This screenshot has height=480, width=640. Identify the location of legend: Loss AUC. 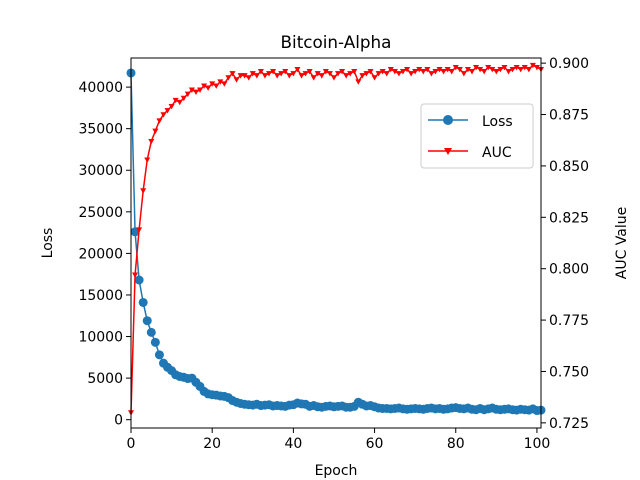
(477, 136).